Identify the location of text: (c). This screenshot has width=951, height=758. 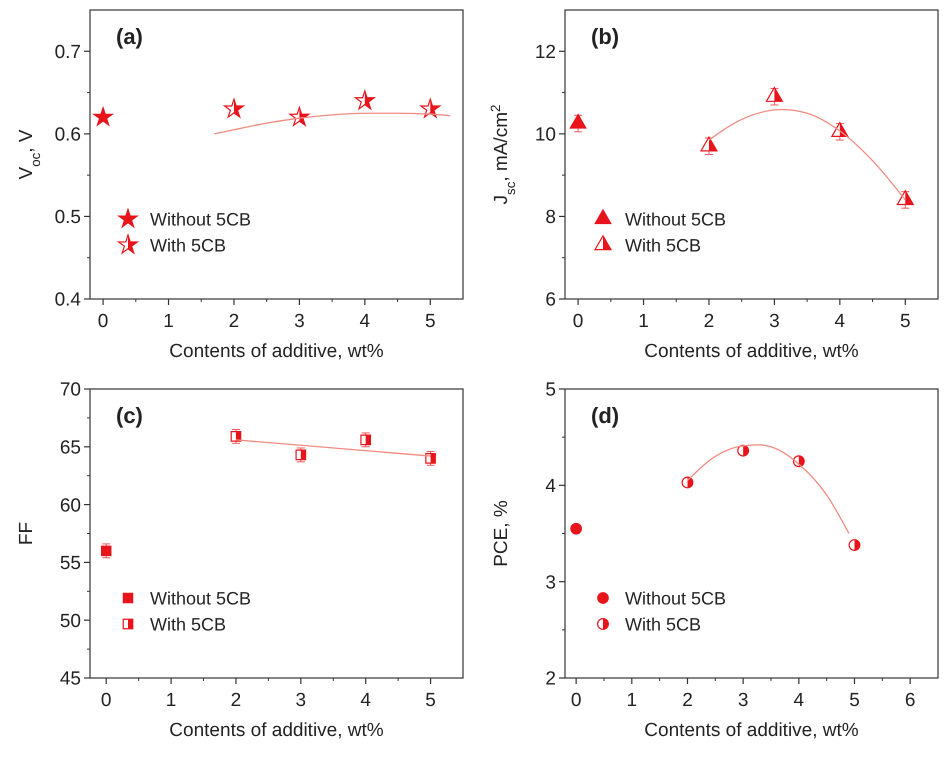
(129, 415).